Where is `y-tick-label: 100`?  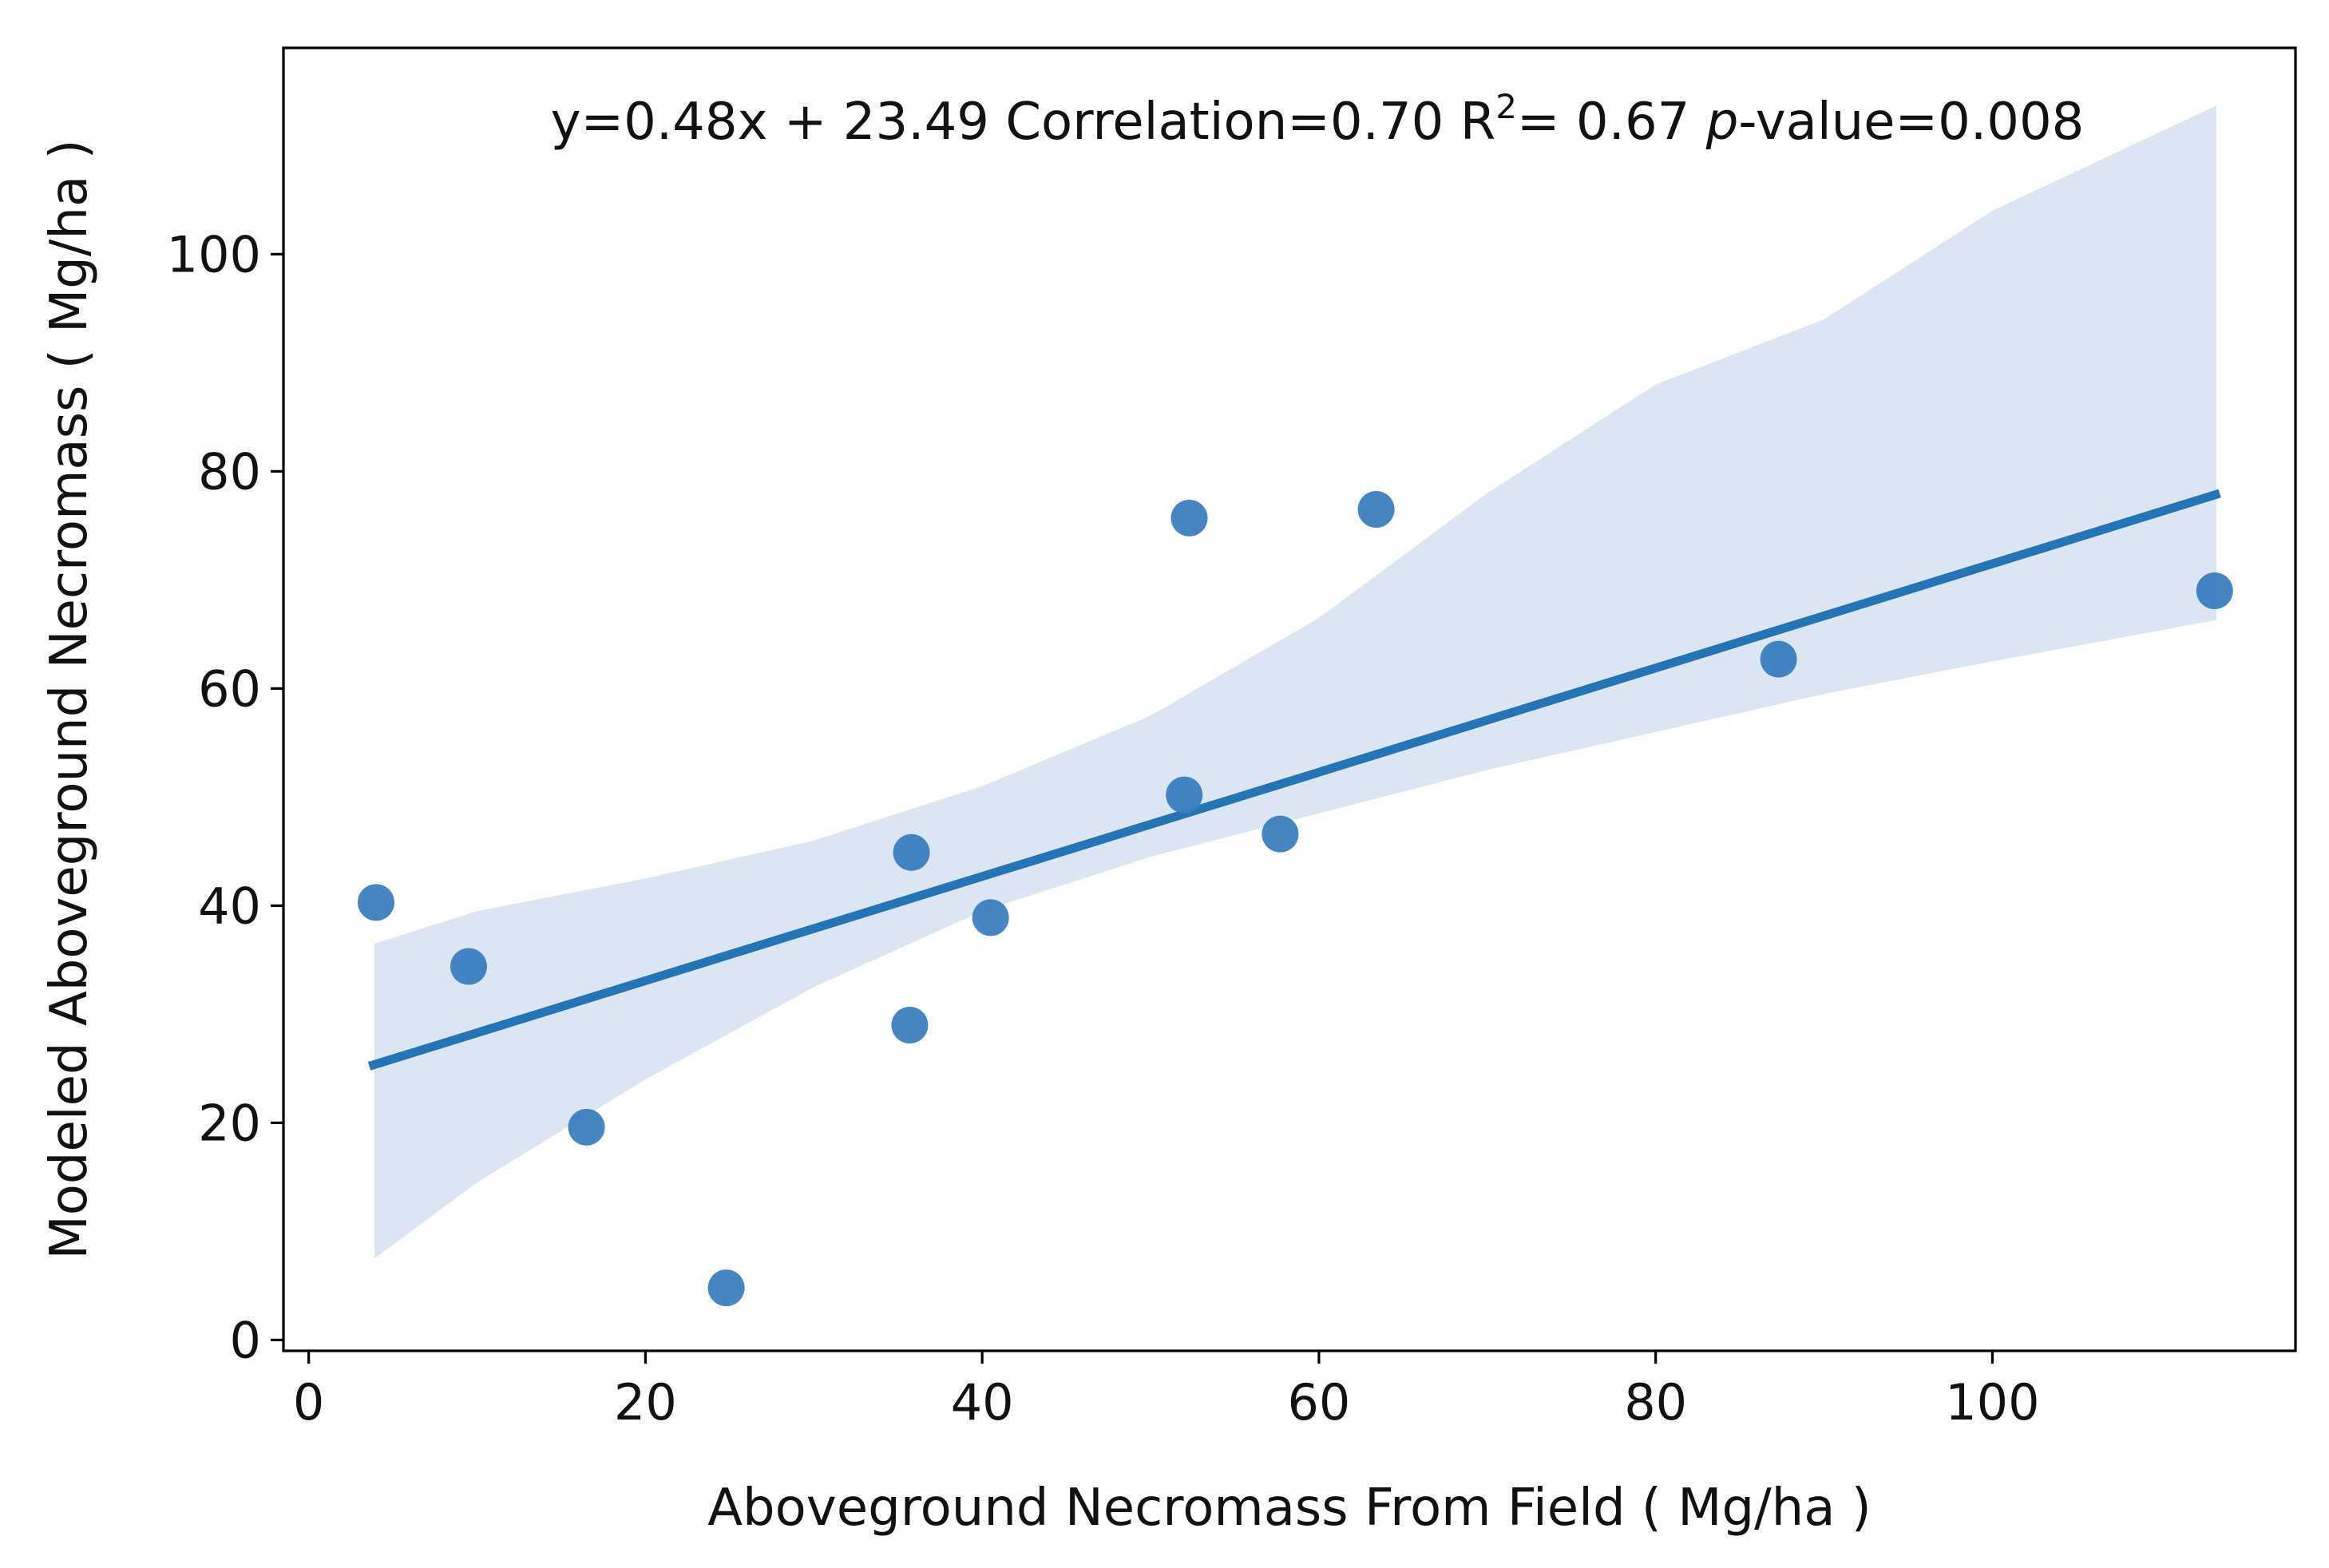
y-tick-label: 100 is located at coordinates (214, 254).